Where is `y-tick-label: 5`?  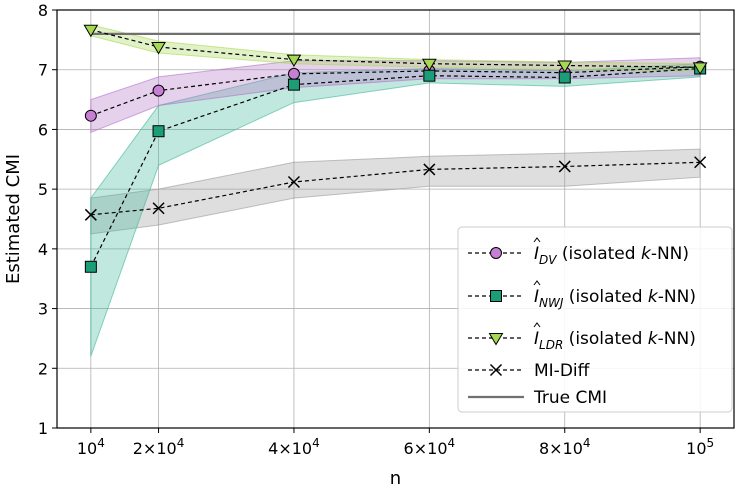
y-tick-label: 5 is located at coordinates (43, 189).